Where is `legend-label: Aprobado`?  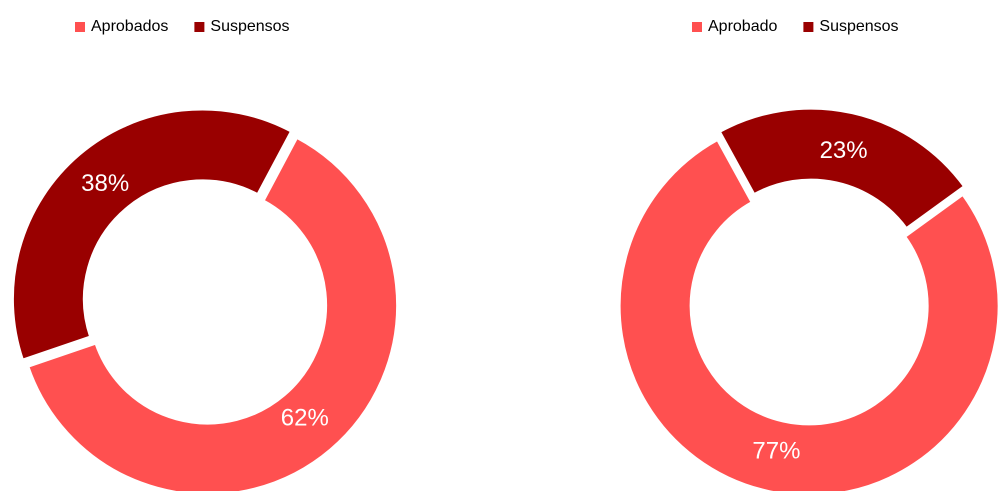
legend-label: Aprobado is located at coordinates (742, 26).